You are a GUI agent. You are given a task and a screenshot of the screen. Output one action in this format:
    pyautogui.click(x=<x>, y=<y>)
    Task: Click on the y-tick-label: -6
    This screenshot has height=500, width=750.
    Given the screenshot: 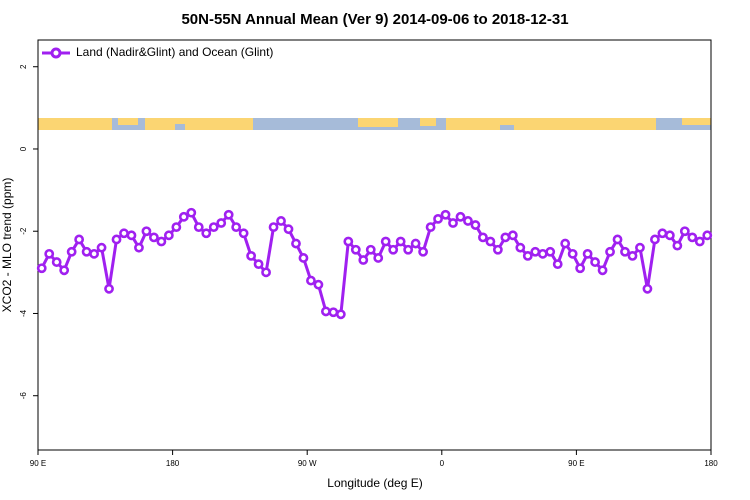 What is the action you would take?
    pyautogui.click(x=23, y=396)
    